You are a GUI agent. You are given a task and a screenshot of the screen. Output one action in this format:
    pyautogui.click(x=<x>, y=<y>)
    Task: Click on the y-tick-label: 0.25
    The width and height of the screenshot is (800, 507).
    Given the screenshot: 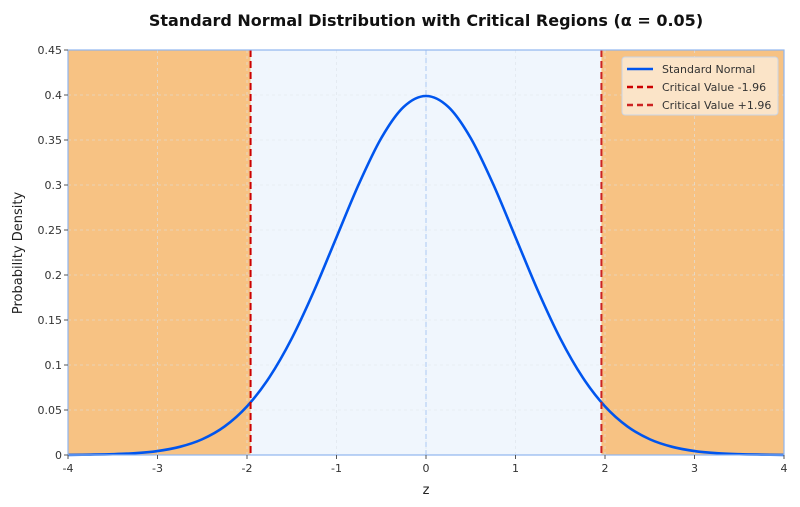 What is the action you would take?
    pyautogui.click(x=50, y=230)
    